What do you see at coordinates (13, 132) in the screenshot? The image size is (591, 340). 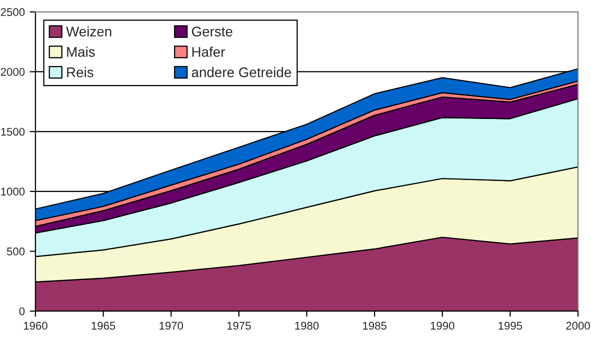 I see `y-tick-label: 1500` at bounding box center [13, 132].